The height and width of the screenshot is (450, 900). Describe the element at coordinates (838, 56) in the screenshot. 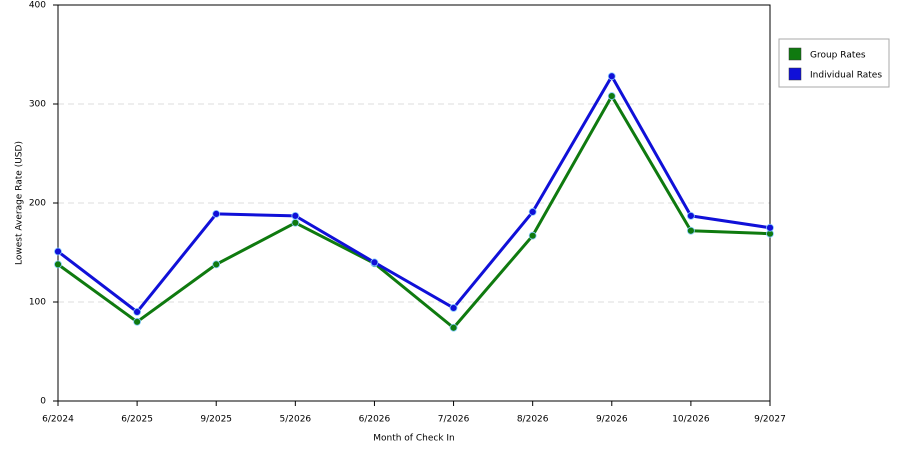

I see `legend-label: Group Rates` at that location.